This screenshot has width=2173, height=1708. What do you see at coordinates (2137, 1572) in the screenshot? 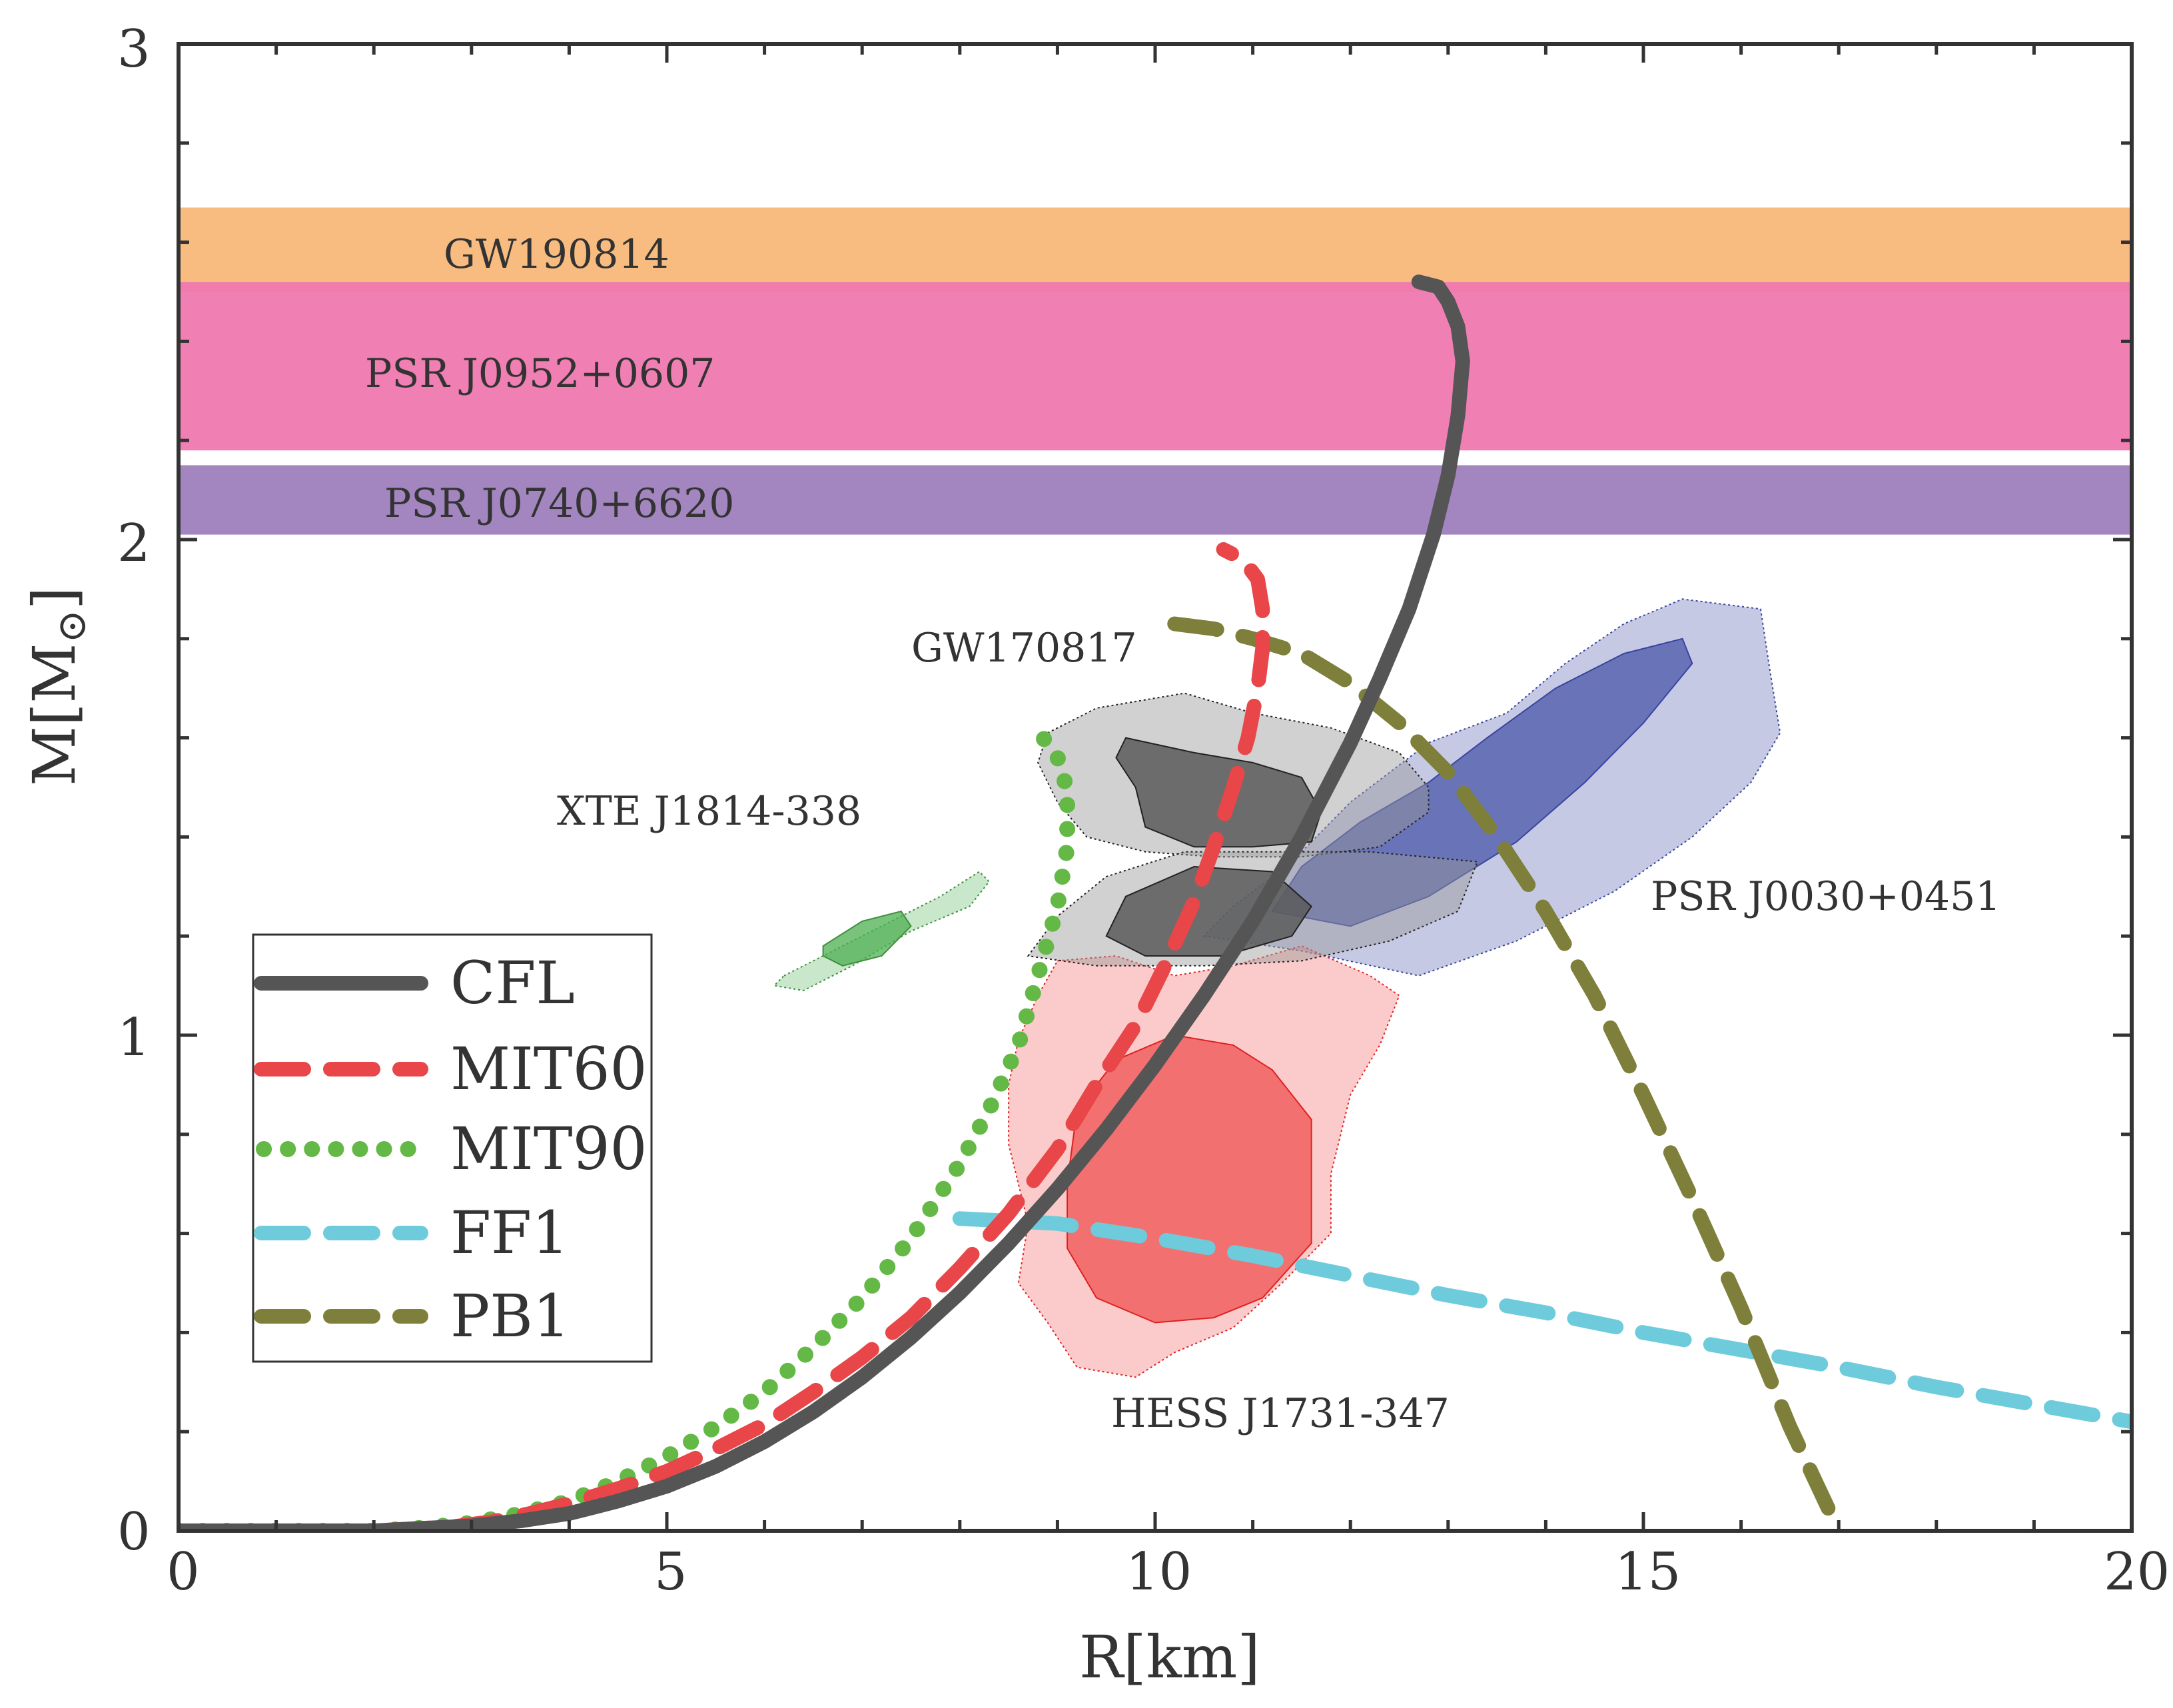
I see `x-tick-label-20: 20` at bounding box center [2137, 1572].